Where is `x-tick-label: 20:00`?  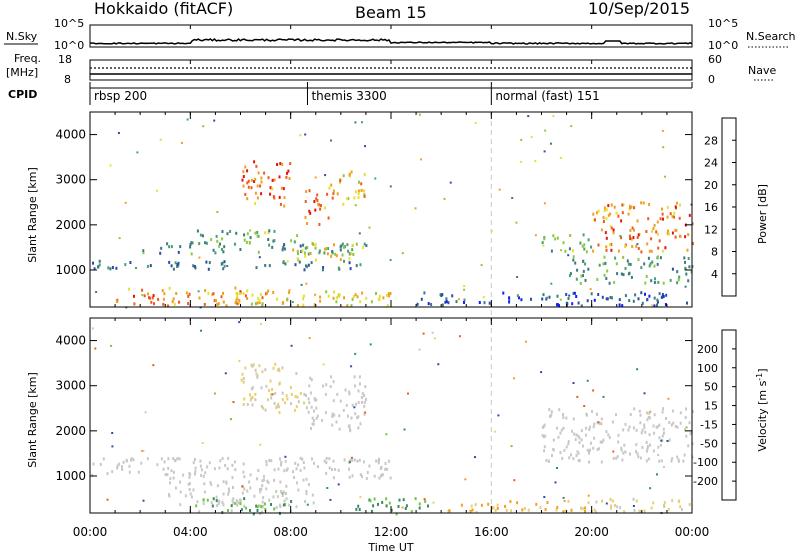 x-tick-label: 20:00 is located at coordinates (591, 532).